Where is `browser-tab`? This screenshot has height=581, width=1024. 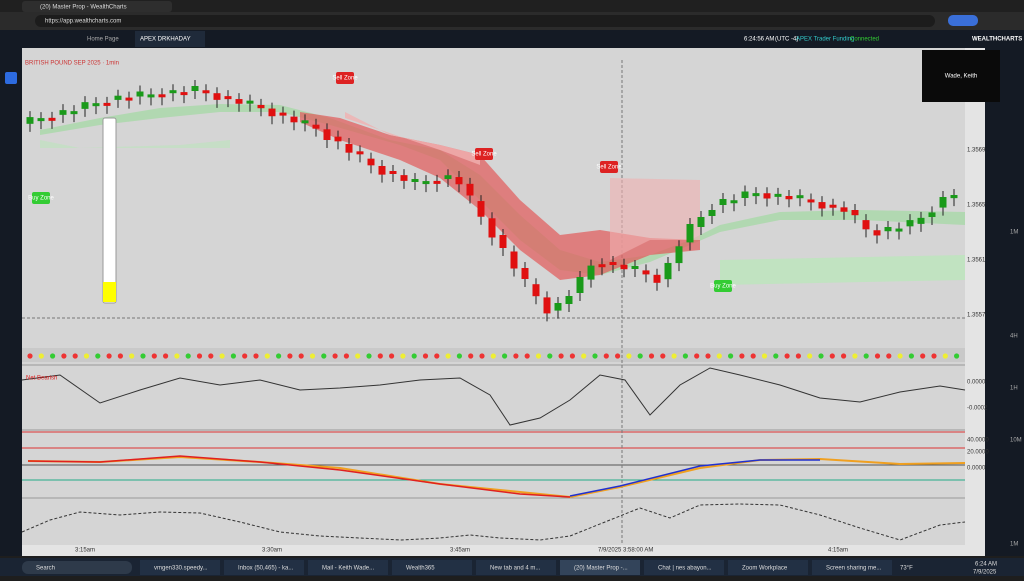 browser-tab is located at coordinates (97, 6).